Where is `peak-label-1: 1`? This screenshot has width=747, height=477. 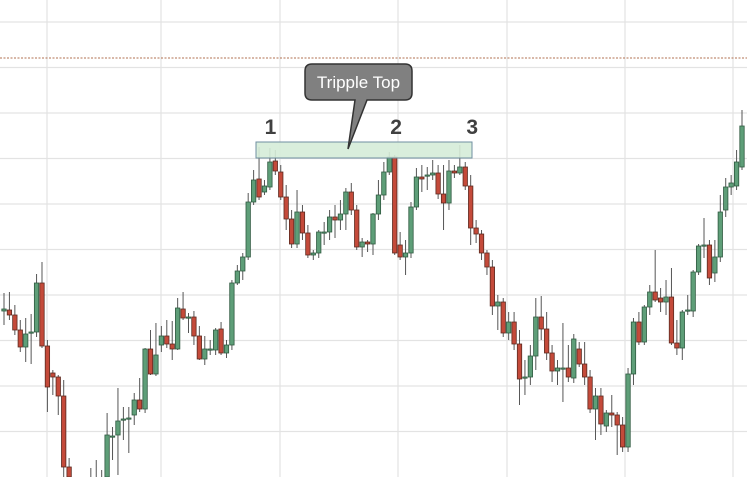
peak-label-1: 1 is located at coordinates (271, 127).